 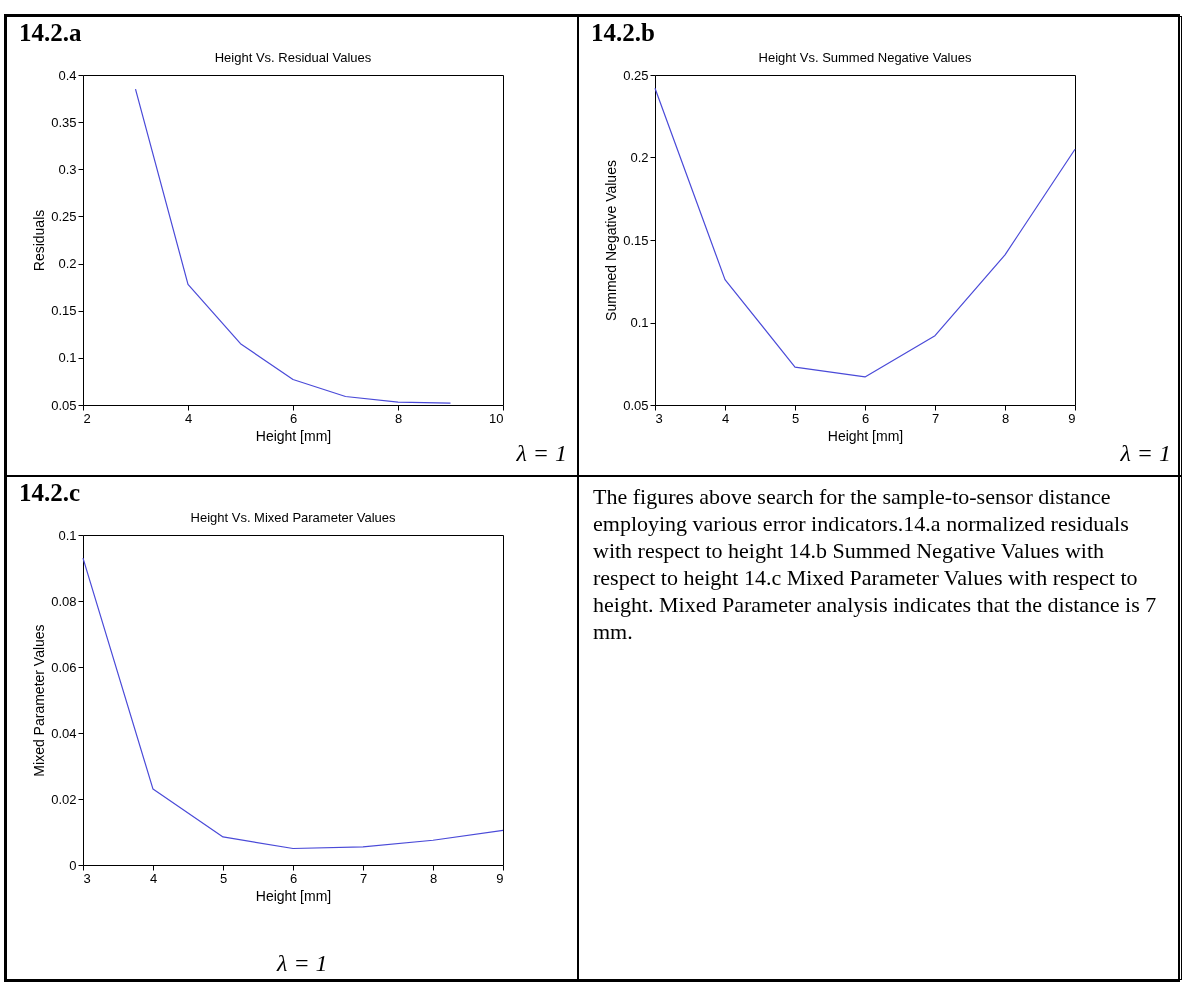 What do you see at coordinates (64, 799) in the screenshot?
I see `y-tick-label: 0.02` at bounding box center [64, 799].